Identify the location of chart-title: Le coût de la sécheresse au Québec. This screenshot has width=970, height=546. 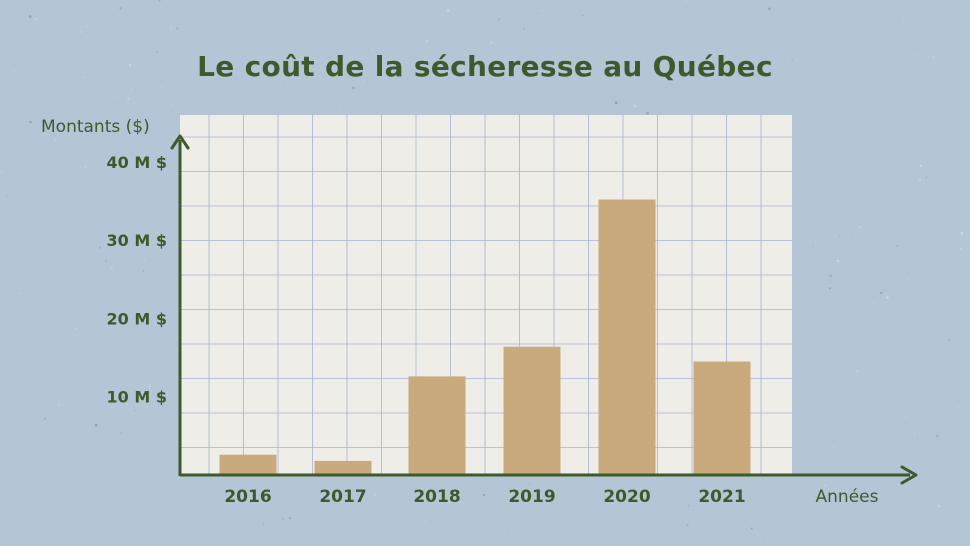
(485, 66).